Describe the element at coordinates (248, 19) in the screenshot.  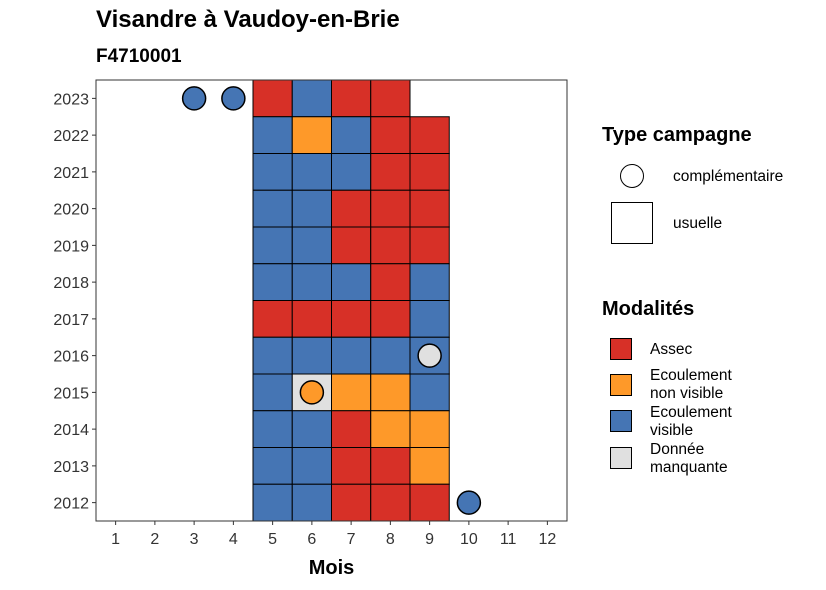
I see `chart-title: Visandre à Vaudoy-en-Brie` at that location.